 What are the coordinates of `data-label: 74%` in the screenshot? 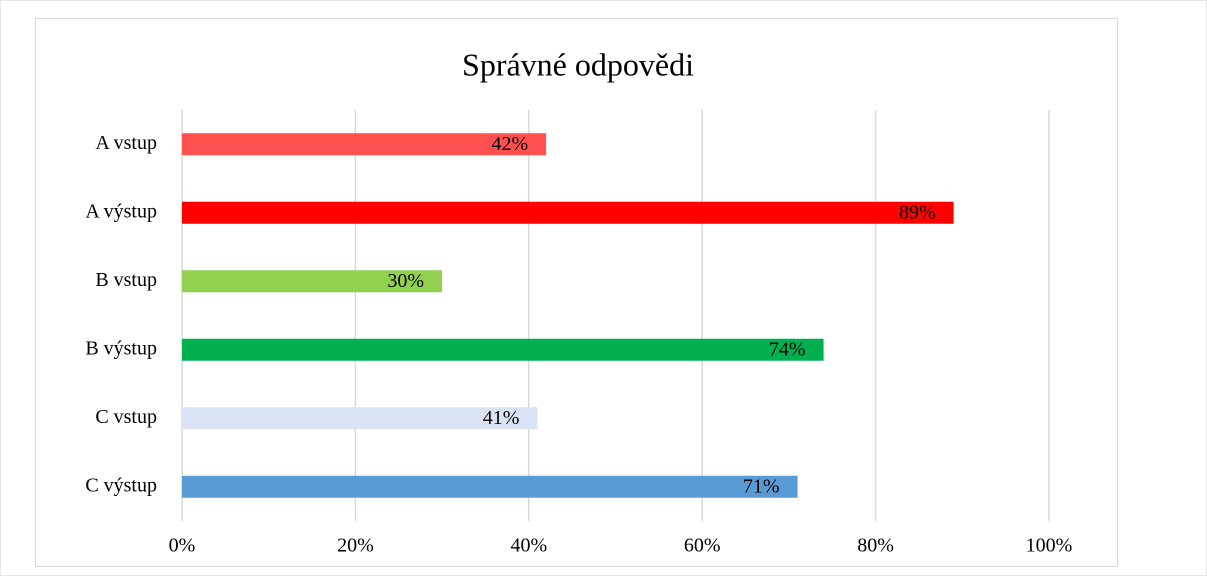 It's located at (787, 349).